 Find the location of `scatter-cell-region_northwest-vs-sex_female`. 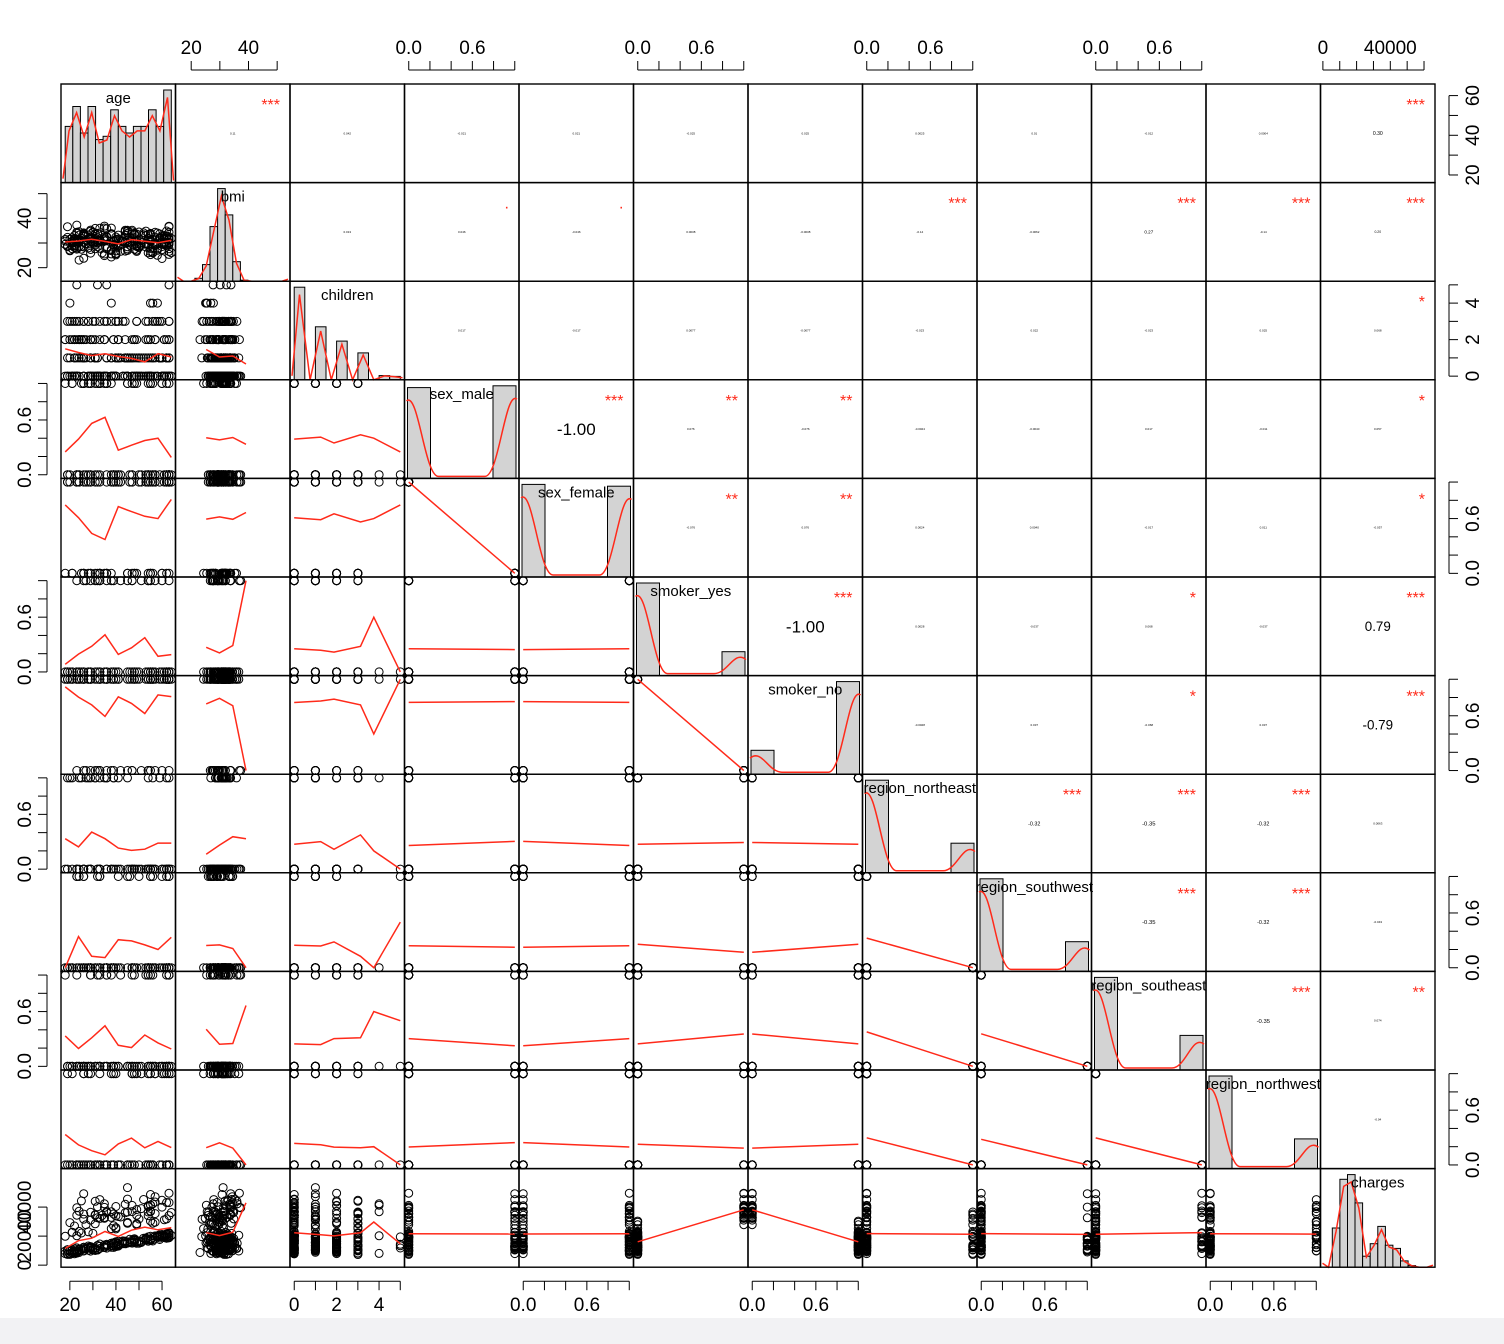

scatter-cell-region_northwest-vs-sex_female is located at coordinates (576, 1119).